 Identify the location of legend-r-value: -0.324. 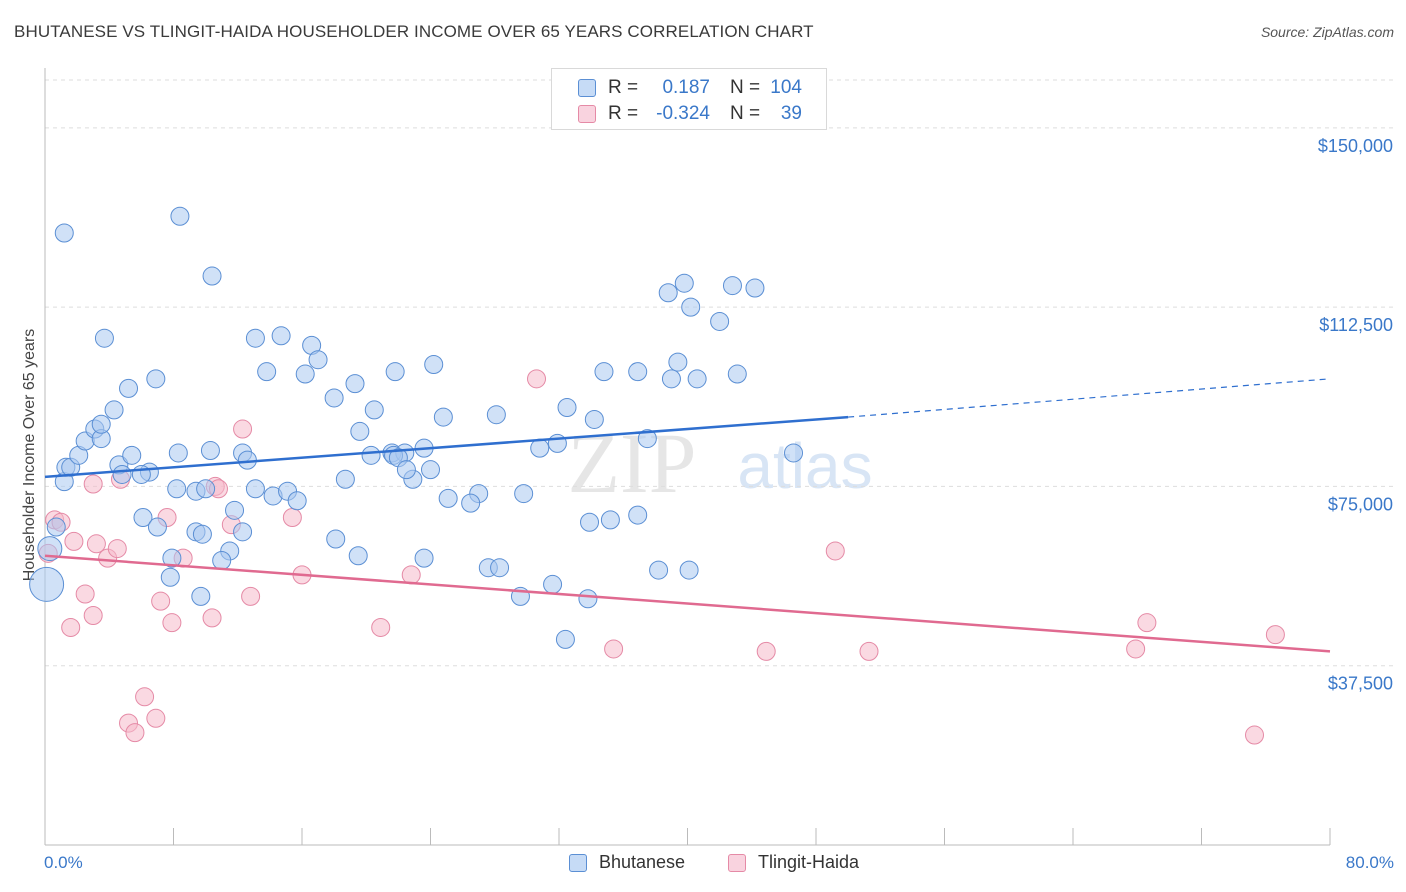
(683, 113).